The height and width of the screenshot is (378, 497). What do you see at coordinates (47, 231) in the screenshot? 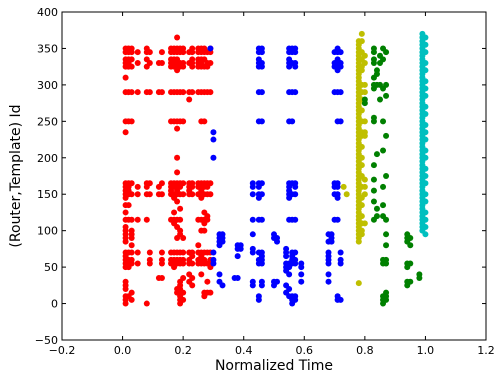
I see `y-tick-label-3: 100` at bounding box center [47, 231].